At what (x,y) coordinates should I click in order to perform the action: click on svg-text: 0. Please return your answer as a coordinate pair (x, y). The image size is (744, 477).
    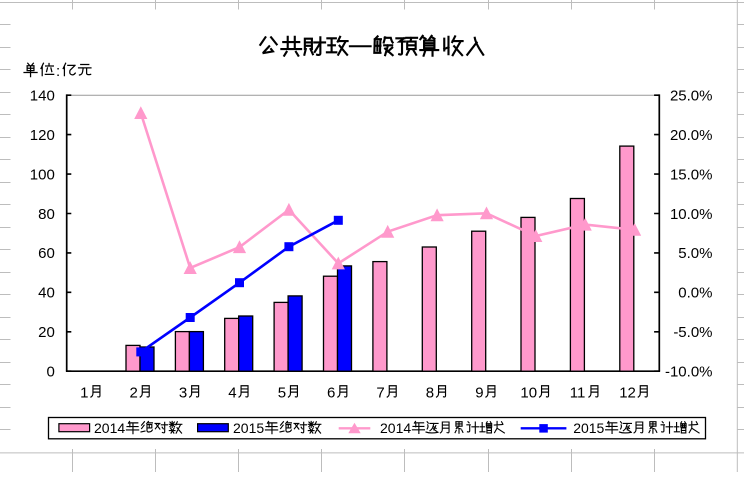
    Looking at the image, I should click on (50, 372).